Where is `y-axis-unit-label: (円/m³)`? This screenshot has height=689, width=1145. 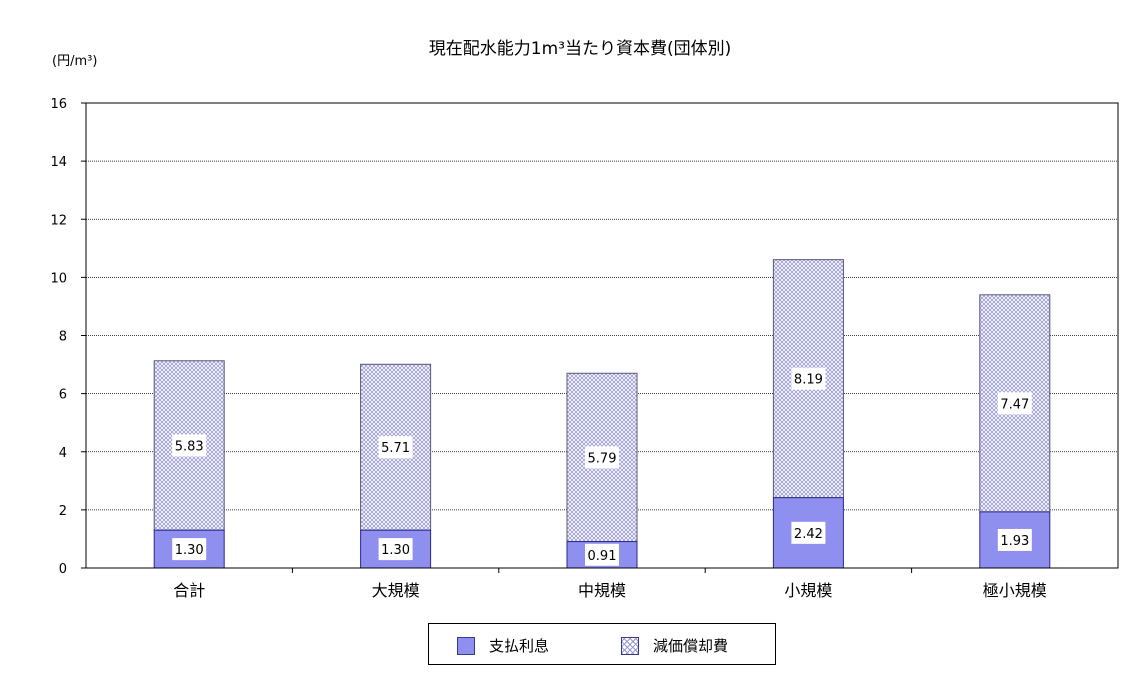 y-axis-unit-label: (円/m³) is located at coordinates (75, 61).